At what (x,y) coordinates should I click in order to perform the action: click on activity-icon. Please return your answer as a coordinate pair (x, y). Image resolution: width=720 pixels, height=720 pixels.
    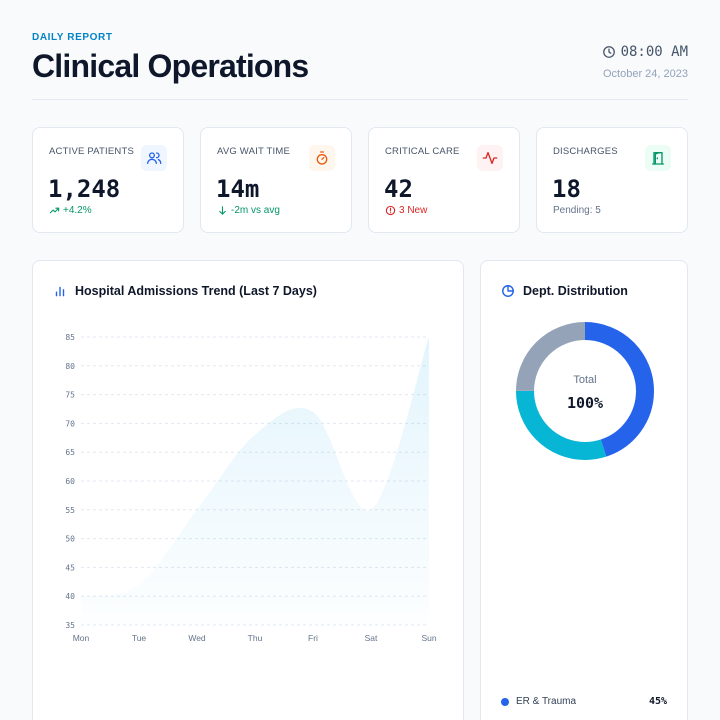
    Looking at the image, I should click on (490, 158).